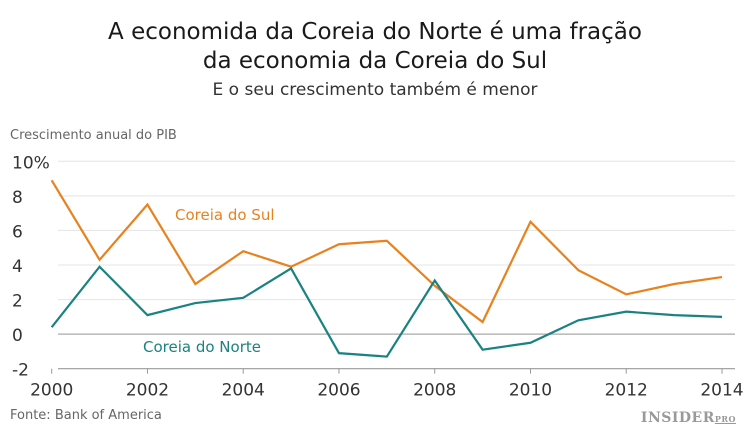 This screenshot has width=750, height=439. Describe the element at coordinates (17, 267) in the screenshot. I see `y-tick-label: 4` at that location.